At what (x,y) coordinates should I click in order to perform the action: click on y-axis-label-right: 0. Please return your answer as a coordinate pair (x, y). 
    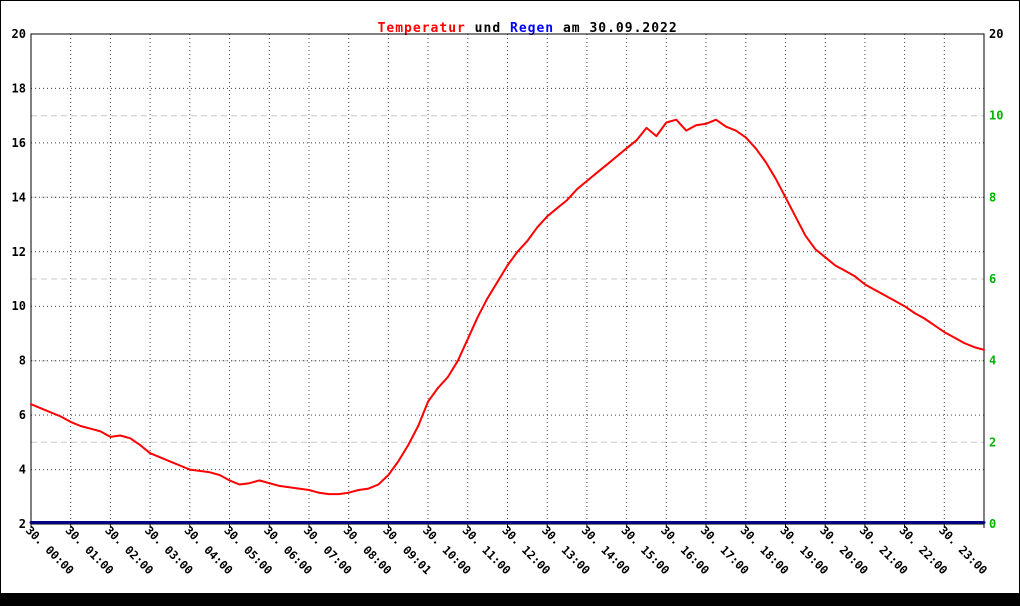
    Looking at the image, I should click on (992, 524).